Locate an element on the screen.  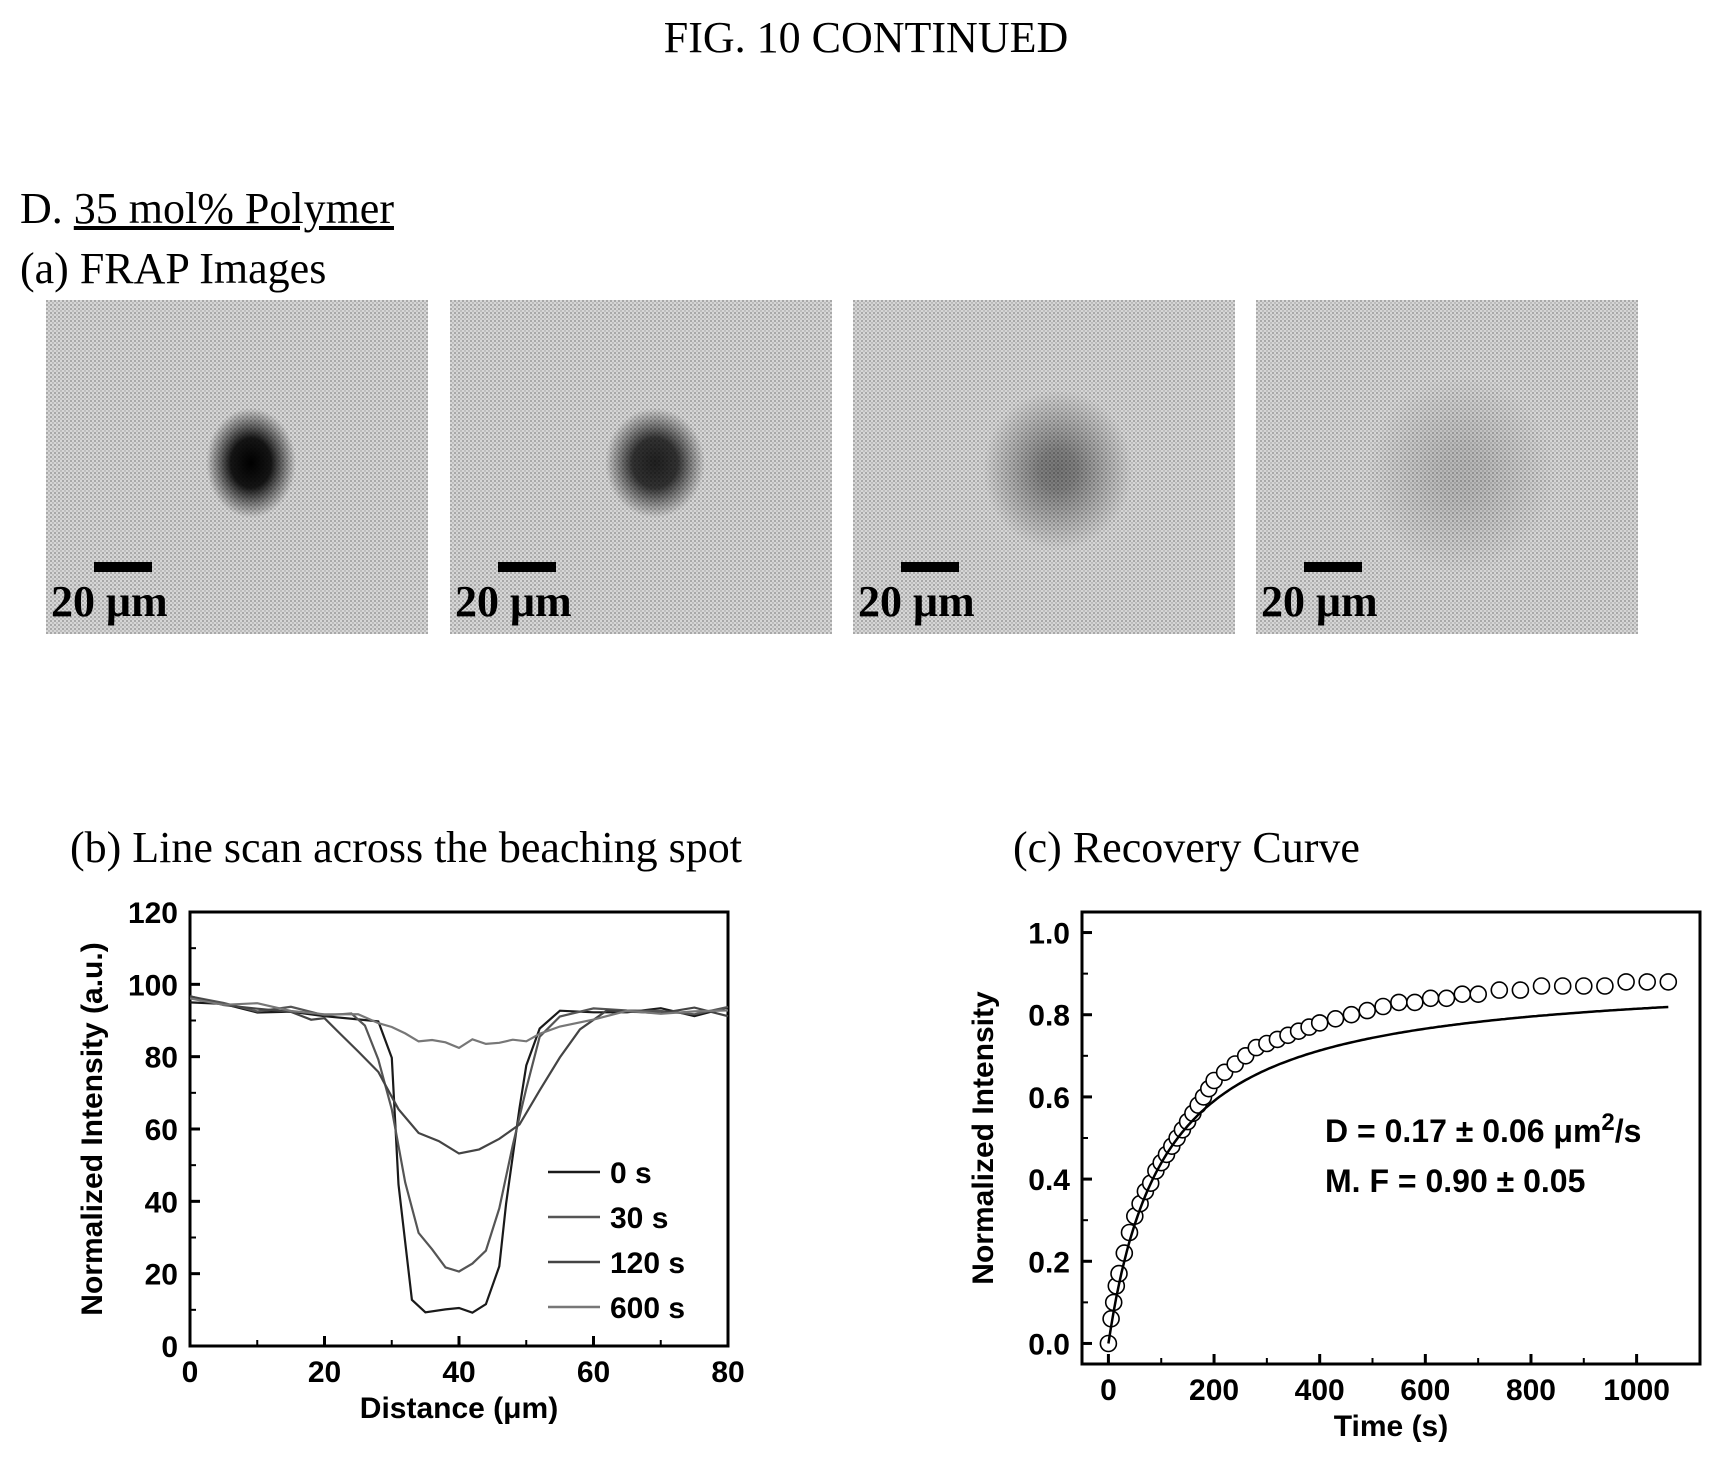
x-tick-label: 400 is located at coordinates (1320, 1390).